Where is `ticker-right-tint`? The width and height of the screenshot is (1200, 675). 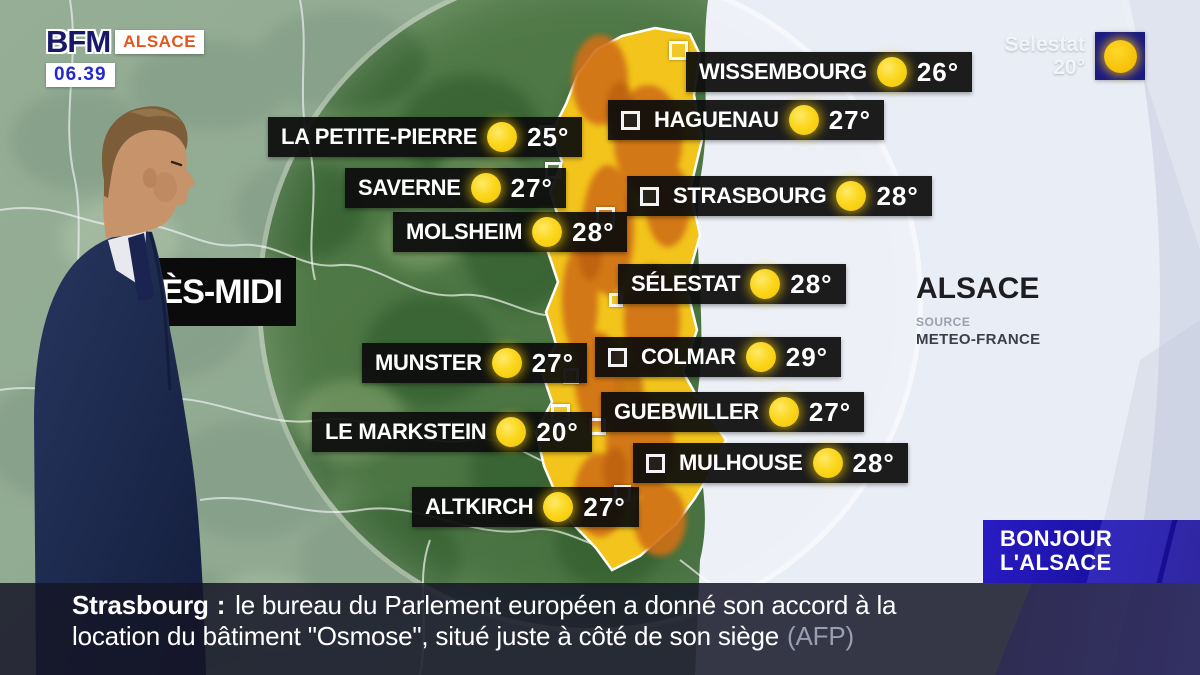
ticker-right-tint is located at coordinates (1097, 629).